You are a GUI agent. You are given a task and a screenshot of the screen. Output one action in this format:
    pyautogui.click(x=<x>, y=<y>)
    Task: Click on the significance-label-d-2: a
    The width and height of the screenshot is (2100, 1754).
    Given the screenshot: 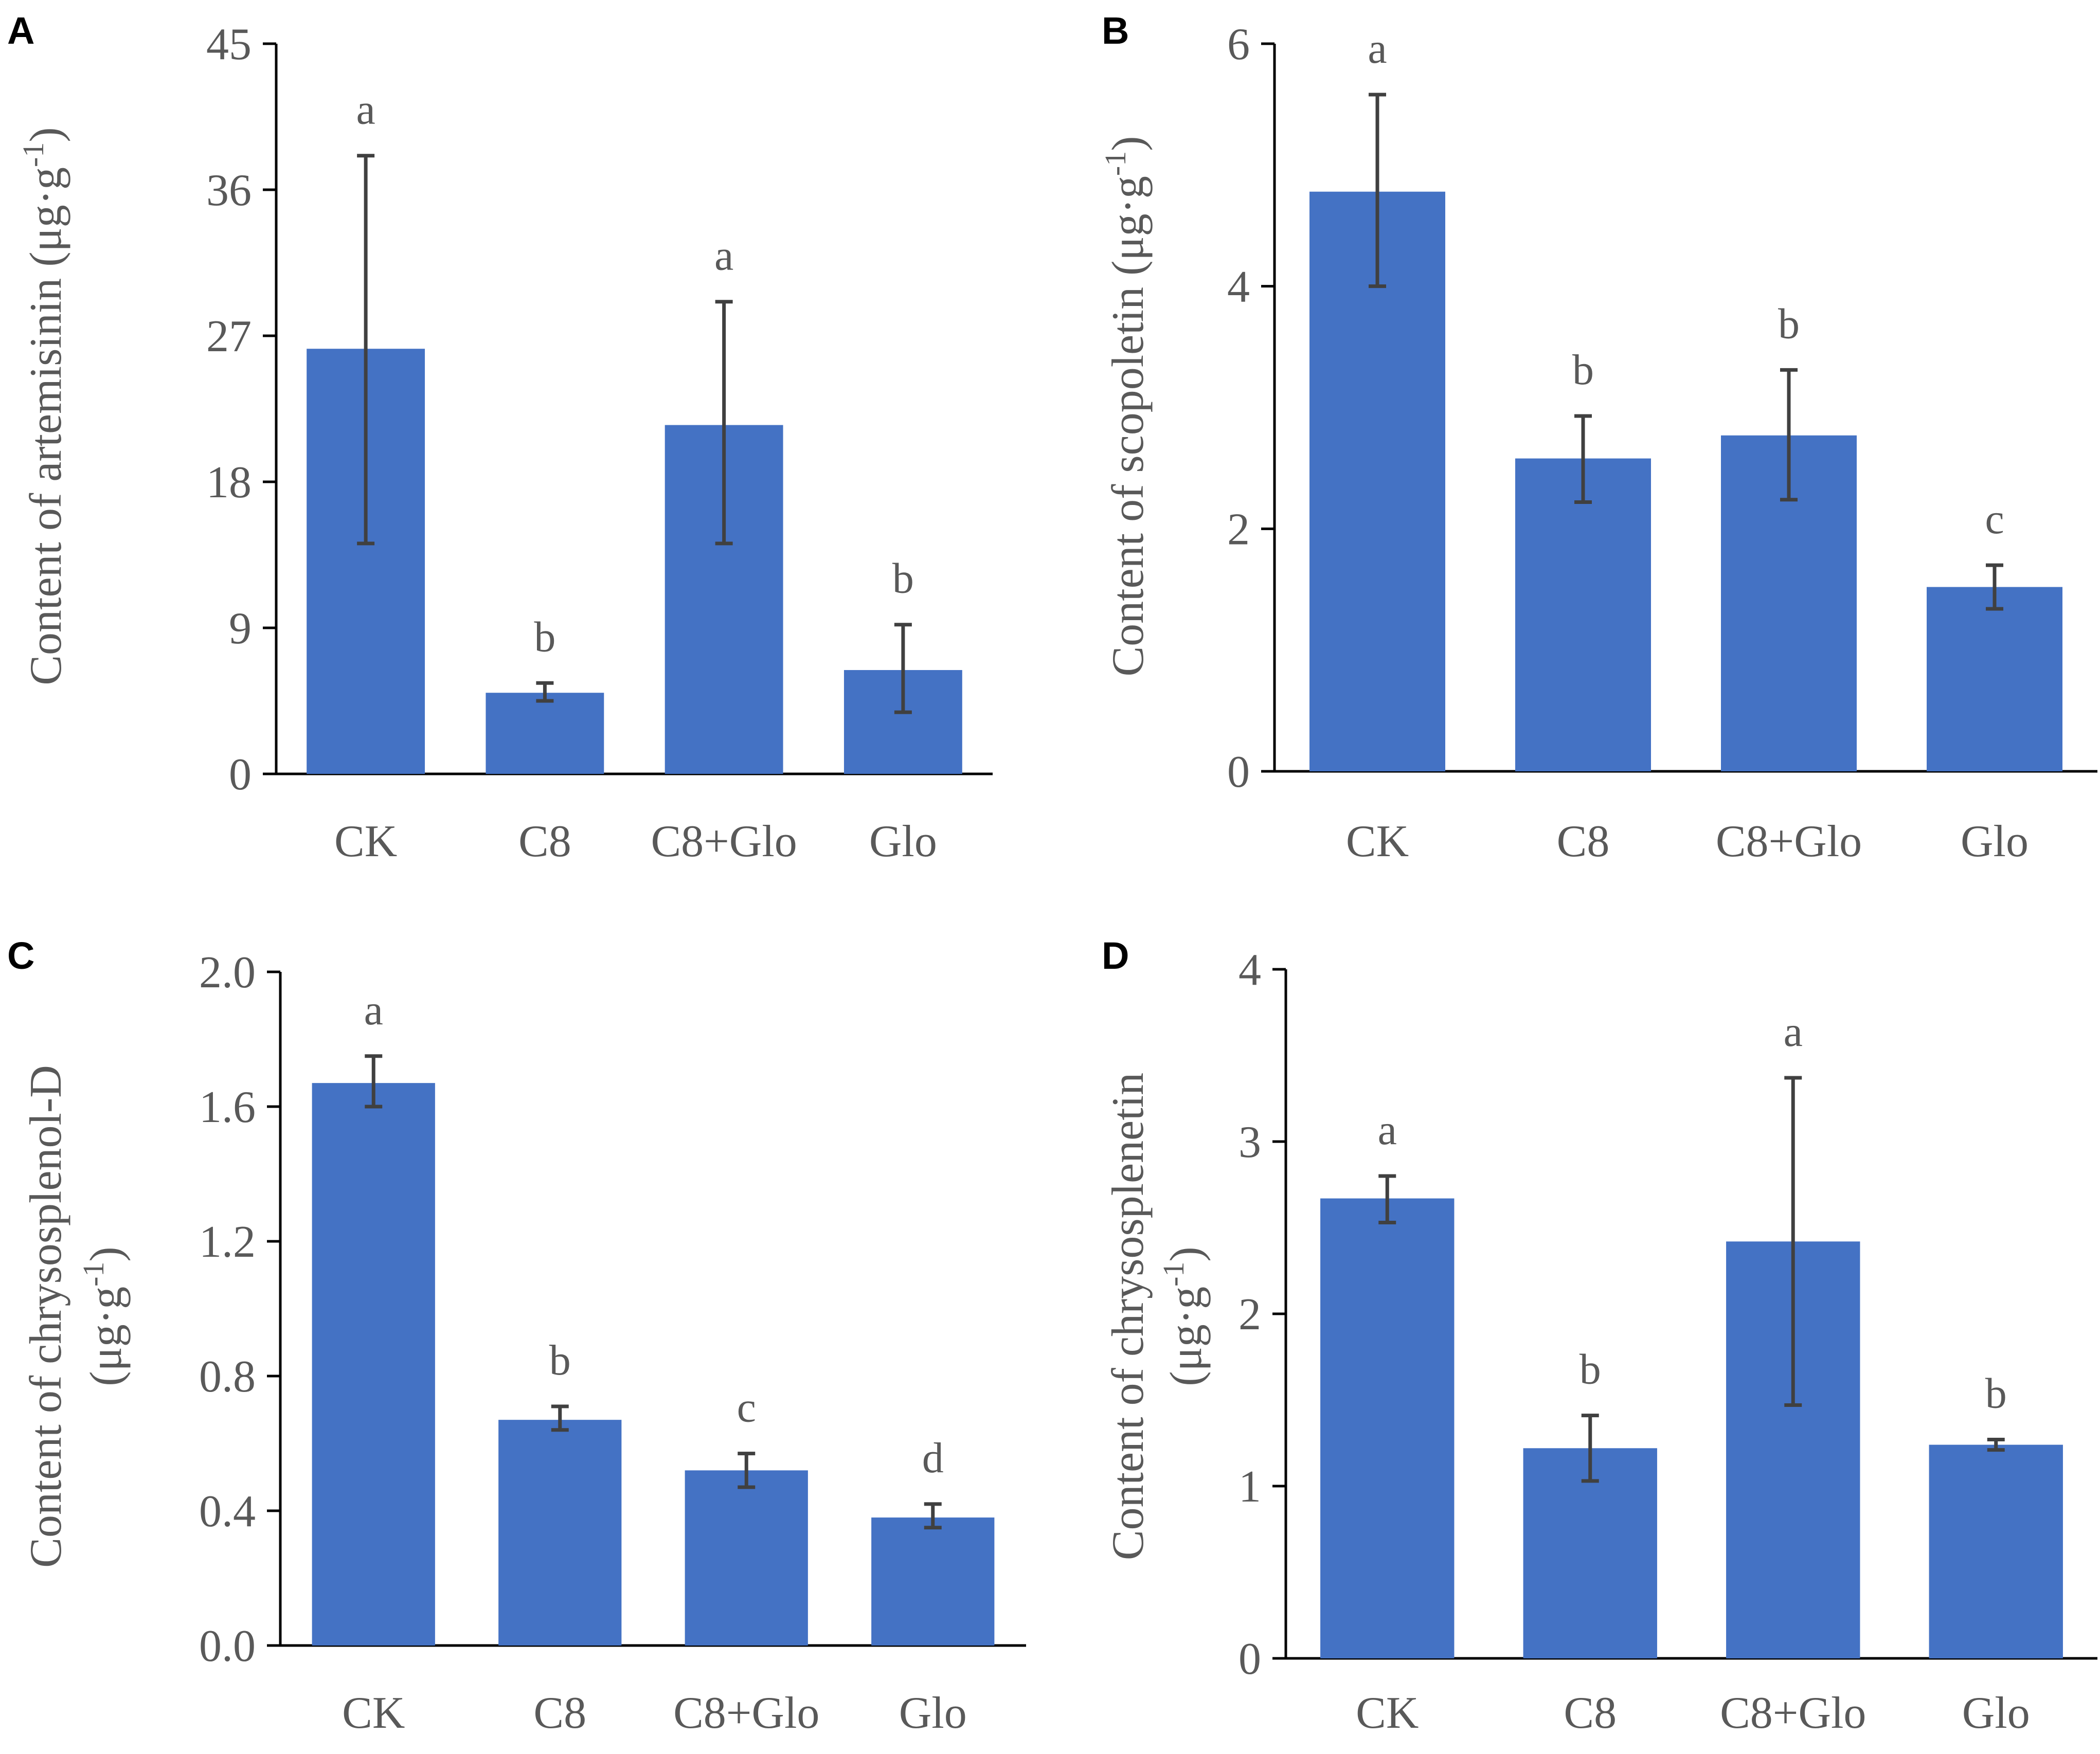 What is the action you would take?
    pyautogui.click(x=1793, y=1032)
    